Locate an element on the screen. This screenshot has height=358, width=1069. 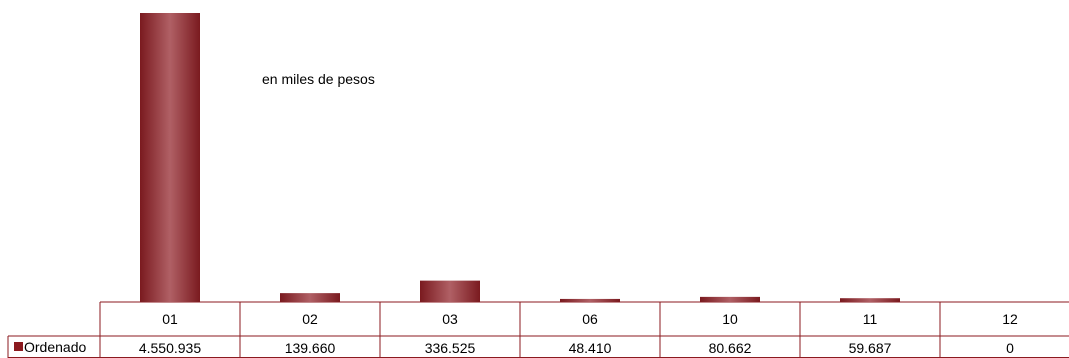
x-tick-label: 10 is located at coordinates (730, 319).